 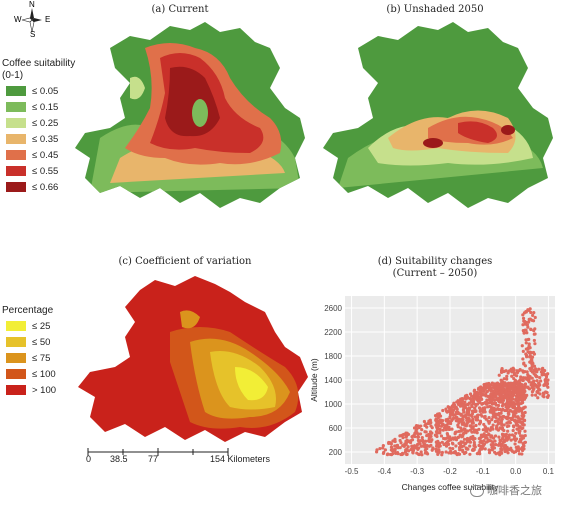 What do you see at coordinates (41, 326) in the screenshot?
I see `percentage-legend-label: ≤ 25` at bounding box center [41, 326].